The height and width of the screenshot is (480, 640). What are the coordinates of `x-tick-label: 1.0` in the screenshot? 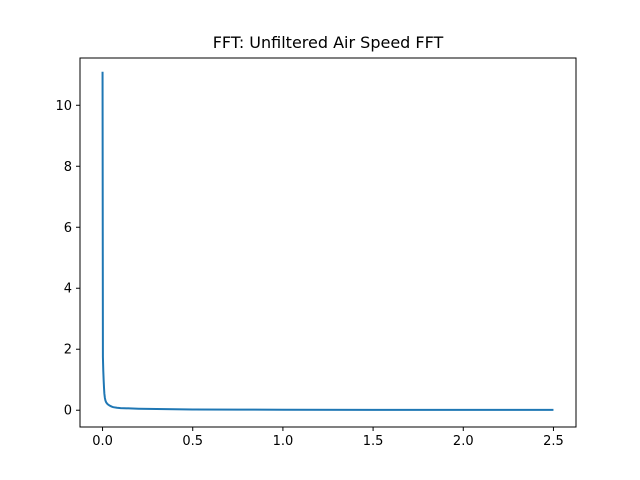 It's located at (283, 441).